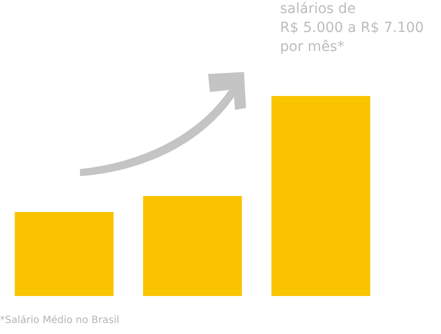  What do you see at coordinates (352, 28) in the screenshot?
I see `chart-title: salários de R$ 5.000 a R$ 7.100 por mês*` at bounding box center [352, 28].